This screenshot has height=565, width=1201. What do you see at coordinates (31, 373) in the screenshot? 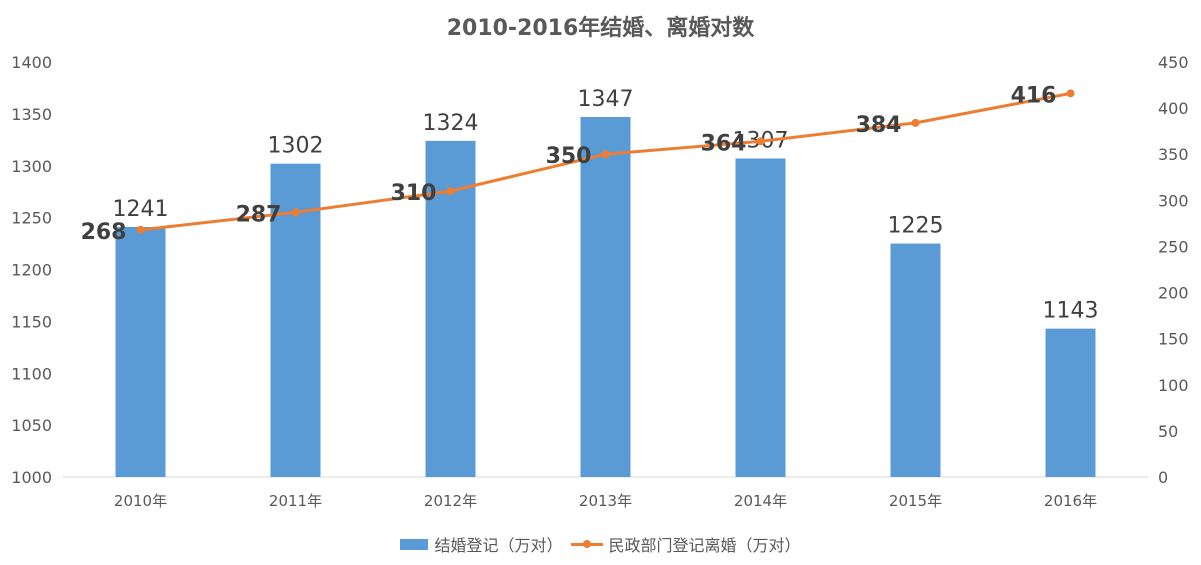
I see `left-axis-tick-label: 1100` at bounding box center [31, 373].